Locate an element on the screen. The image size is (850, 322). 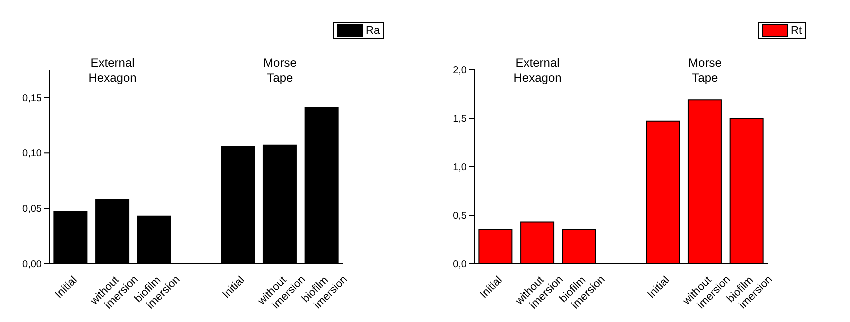
legend-label: Ra is located at coordinates (373, 30).